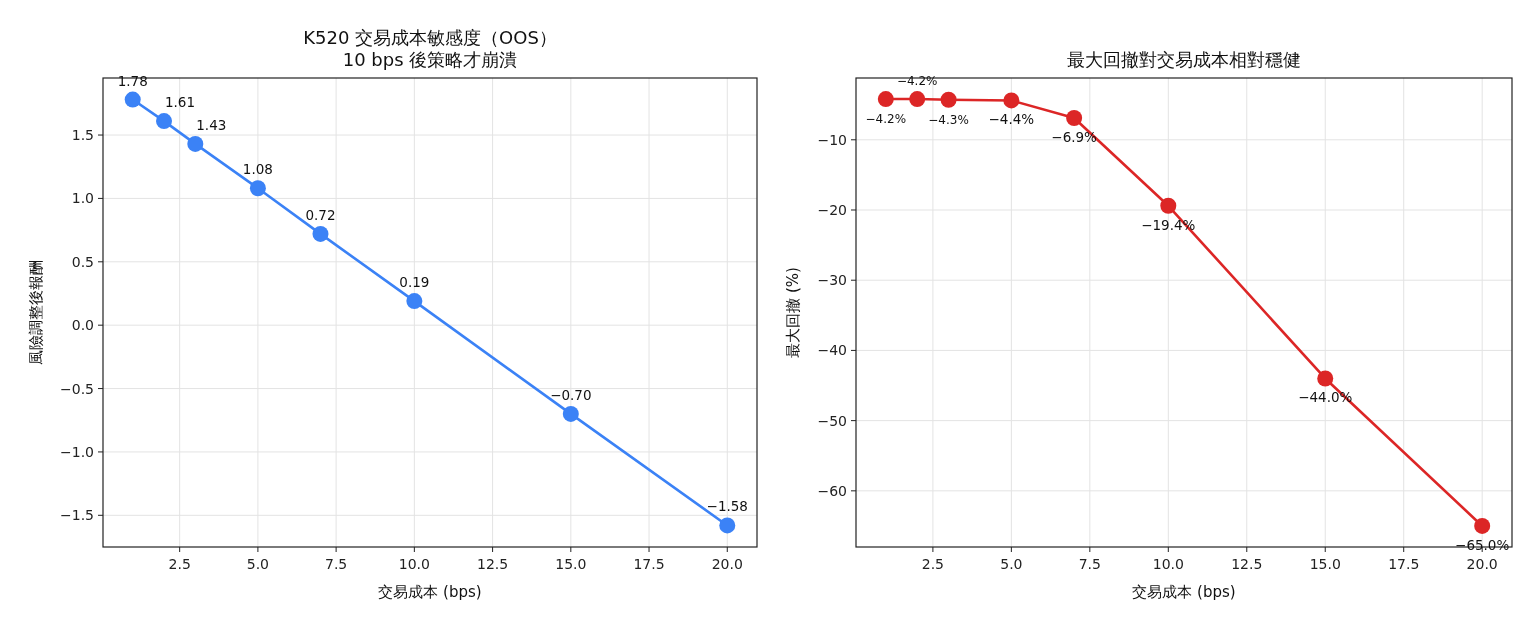 The image size is (1540, 630). Describe the element at coordinates (793, 312) in the screenshot. I see `y-axis-title: 最大回撤 (%)` at that location.